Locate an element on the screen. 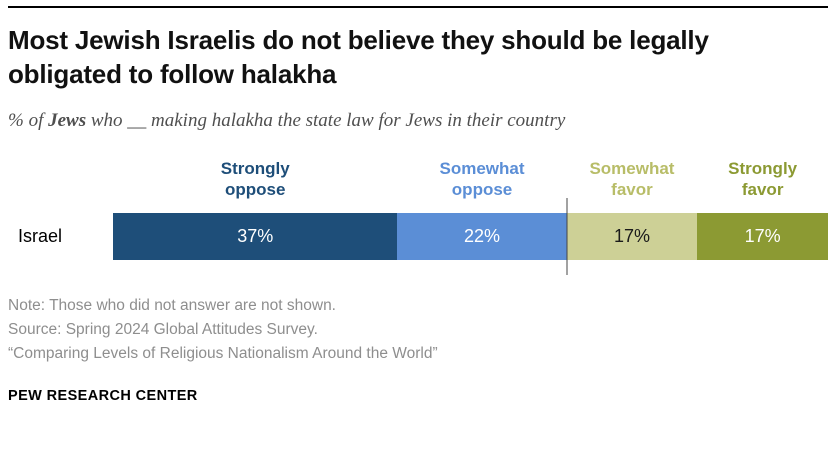 Image resolution: width=840 pixels, height=464 pixels. legend-somewhat-oppose: Somewhat oppose is located at coordinates (481, 179).